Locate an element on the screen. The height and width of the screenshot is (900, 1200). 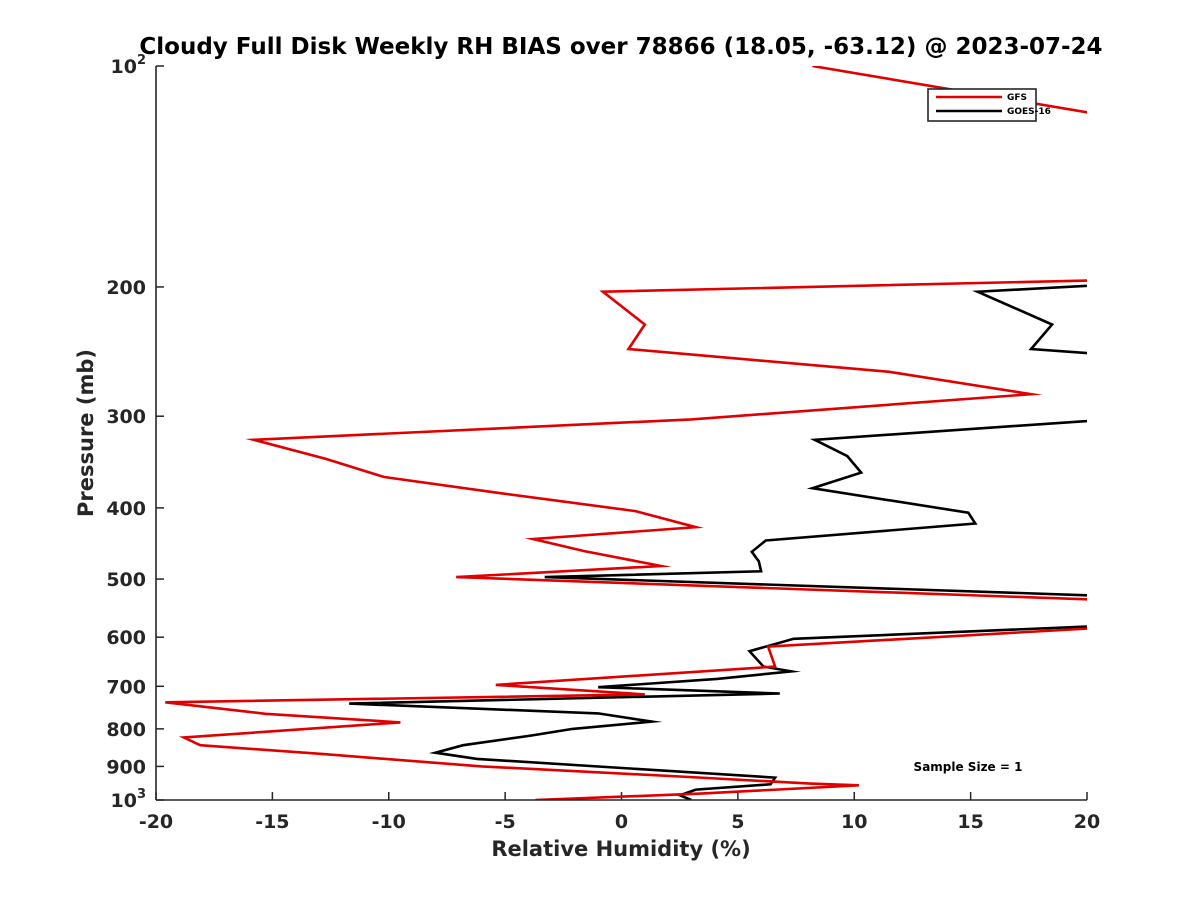
legend-label-gfs: GFS is located at coordinates (1017, 98).